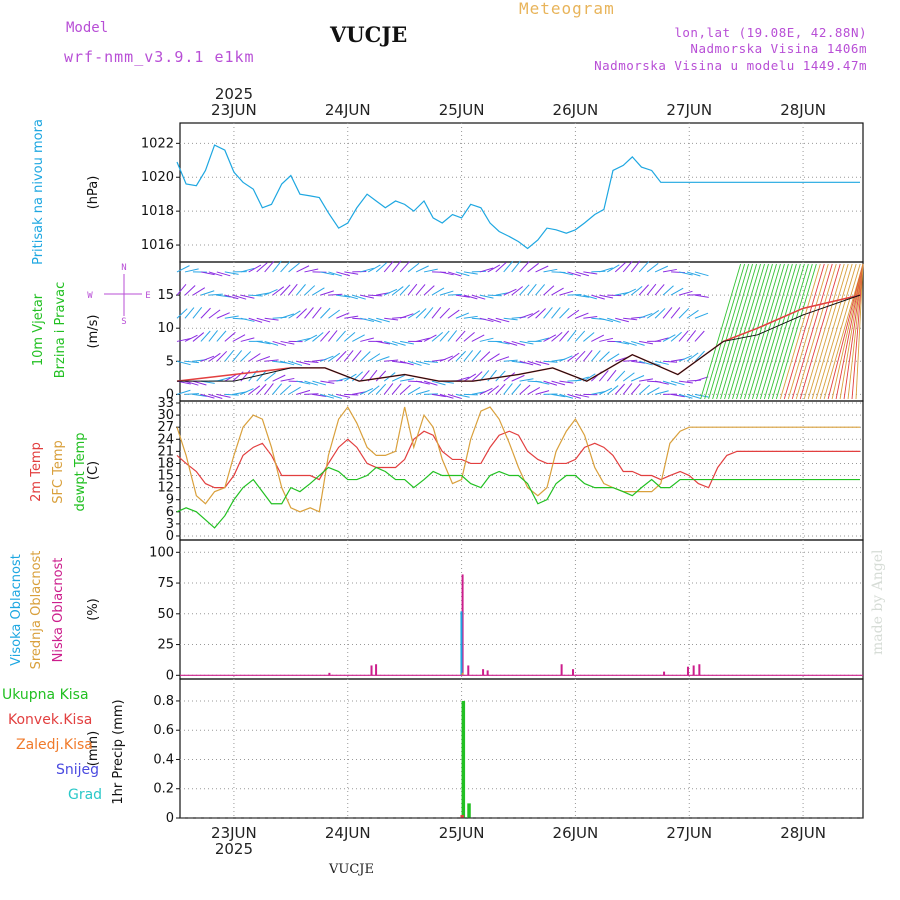 This screenshot has width=900, height=900. I want to click on cloud-ylabel-1: Srednja Oblacnost, so click(36, 610).